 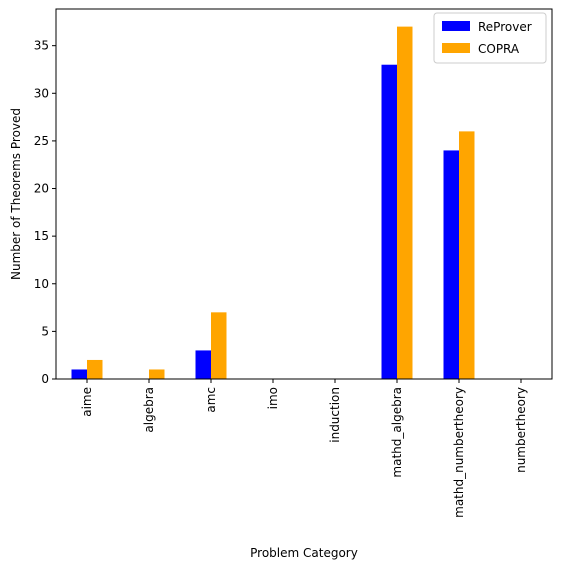 What do you see at coordinates (87, 402) in the screenshot?
I see `x-tick-label: aime` at bounding box center [87, 402].